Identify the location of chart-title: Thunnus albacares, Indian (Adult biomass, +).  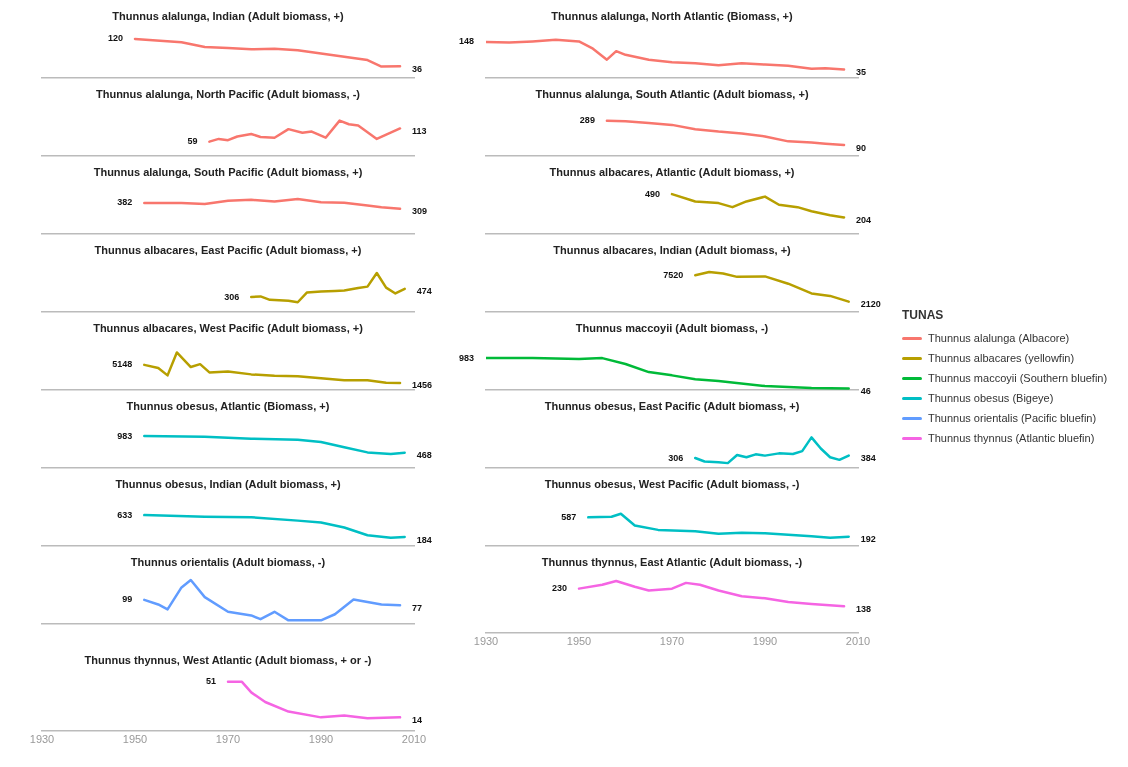
(672, 249).